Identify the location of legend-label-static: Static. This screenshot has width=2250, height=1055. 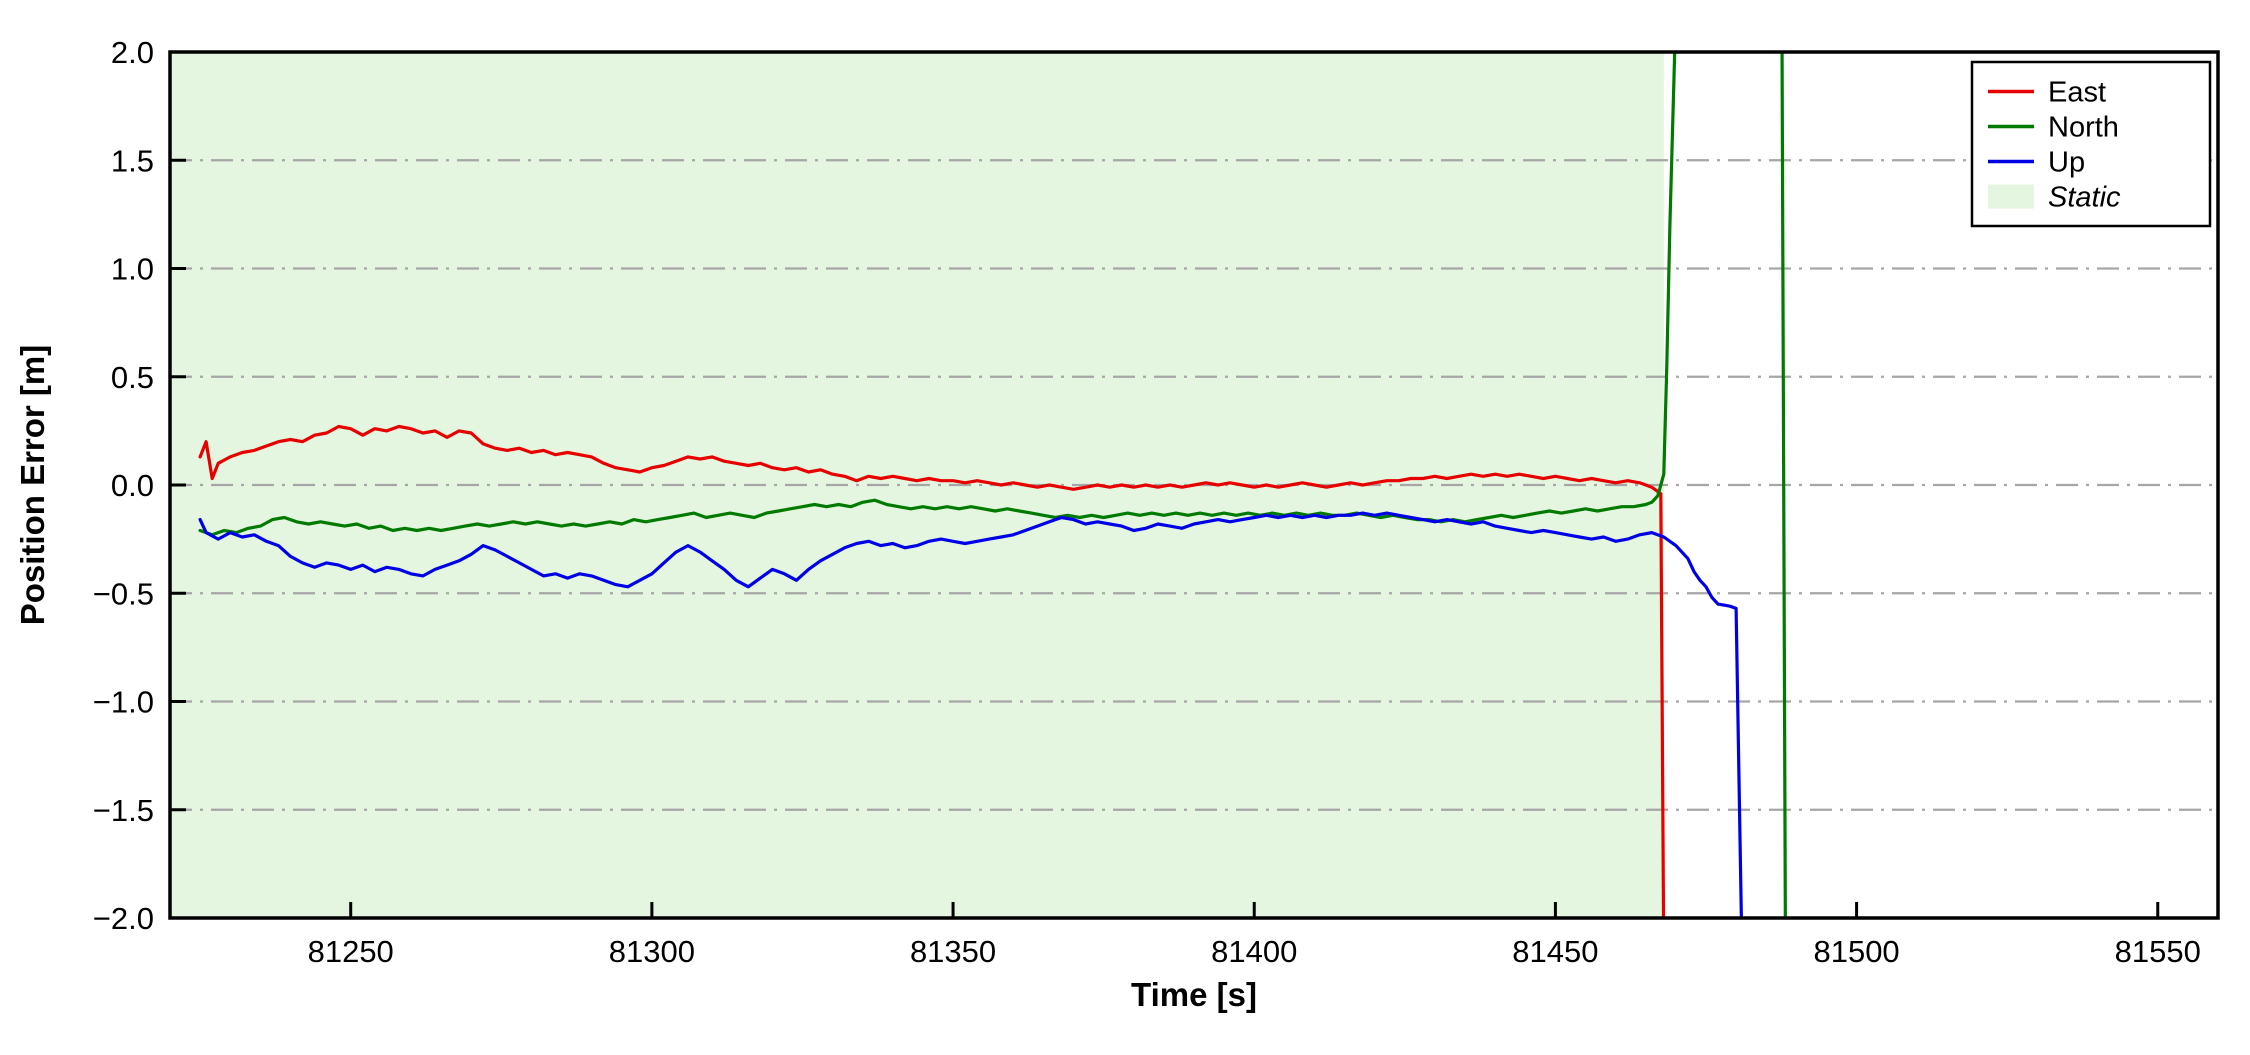
(2084, 198).